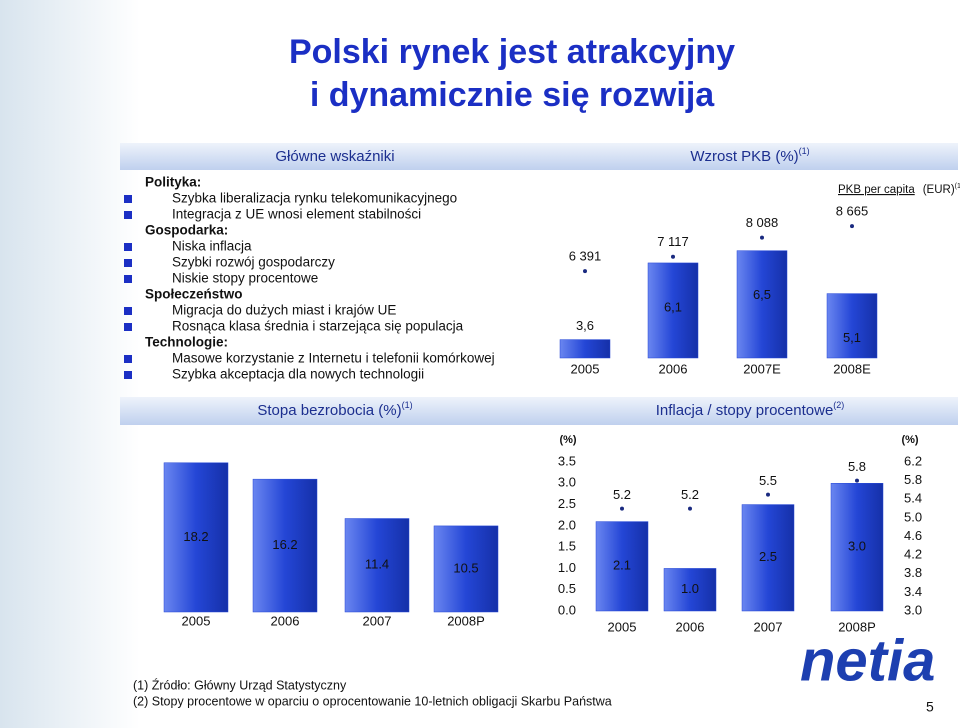 The image size is (960, 728). What do you see at coordinates (913, 535) in the screenshot?
I see `y-tick-label: 4.6` at bounding box center [913, 535].